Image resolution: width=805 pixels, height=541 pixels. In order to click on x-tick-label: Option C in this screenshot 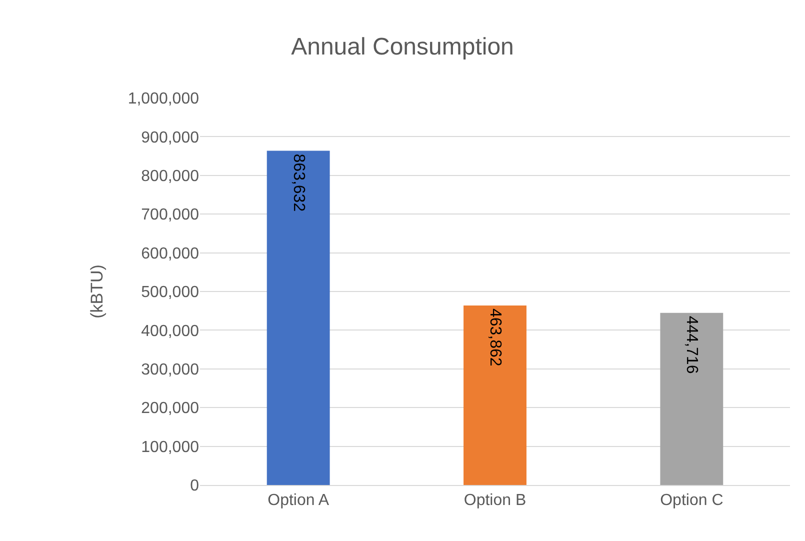, I will do `click(692, 501)`.